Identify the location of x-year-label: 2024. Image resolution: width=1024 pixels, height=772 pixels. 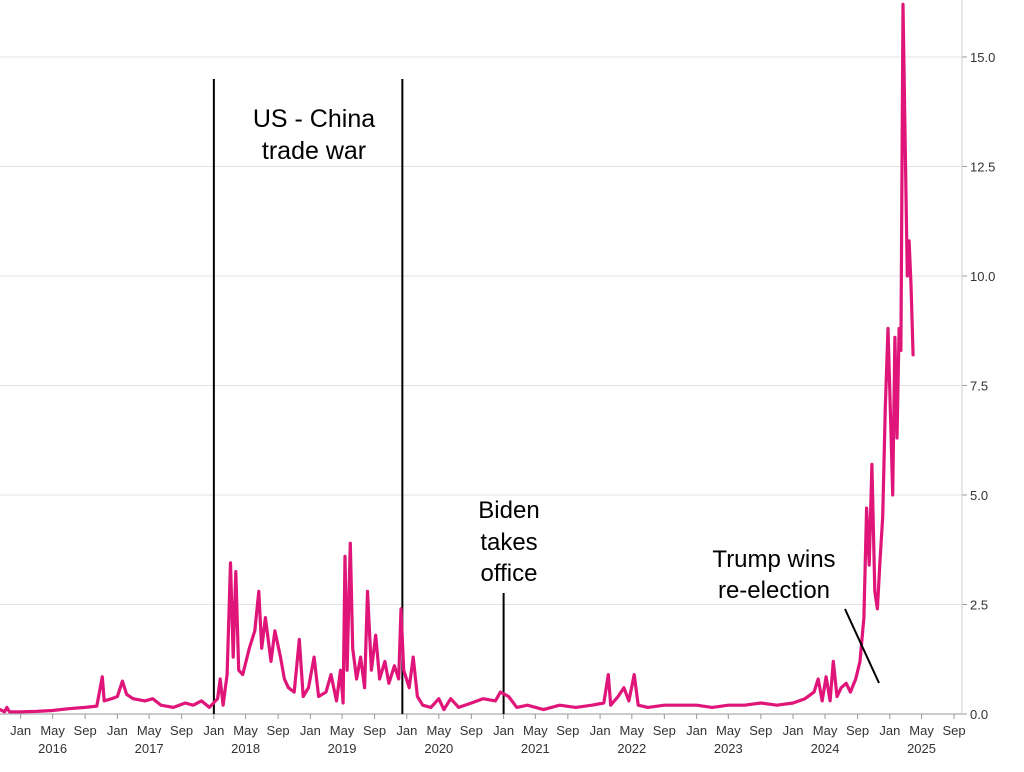
(825, 748).